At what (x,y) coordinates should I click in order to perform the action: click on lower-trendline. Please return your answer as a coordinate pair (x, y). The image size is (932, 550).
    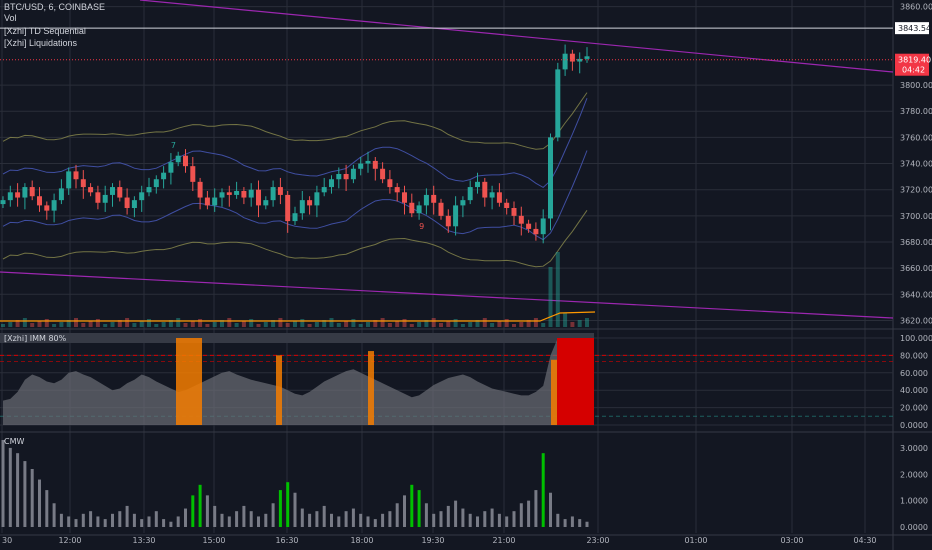
    Looking at the image, I should click on (447, 295).